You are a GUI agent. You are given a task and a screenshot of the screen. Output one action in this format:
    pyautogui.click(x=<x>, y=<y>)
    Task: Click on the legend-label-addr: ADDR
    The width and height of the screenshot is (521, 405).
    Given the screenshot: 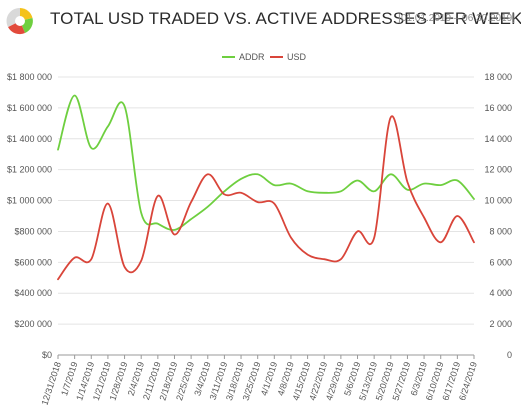 What is the action you would take?
    pyautogui.click(x=252, y=57)
    